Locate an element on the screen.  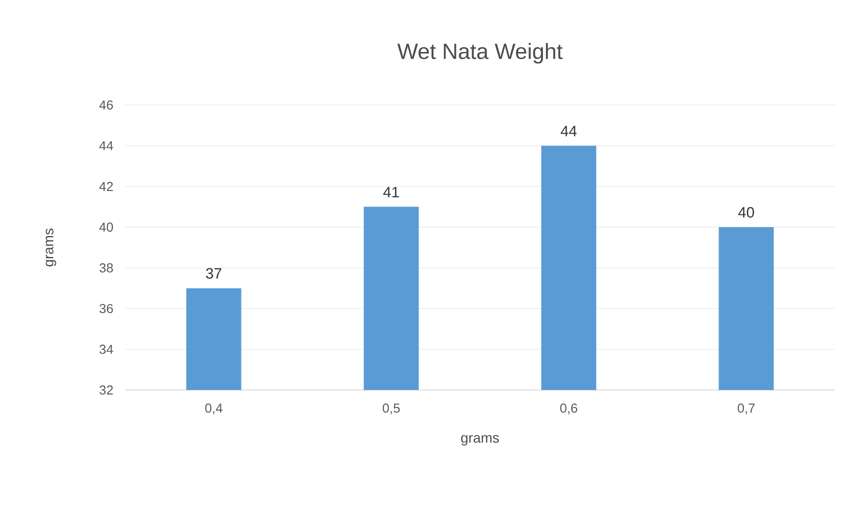
x-tick-label: 0,5 is located at coordinates (391, 409).